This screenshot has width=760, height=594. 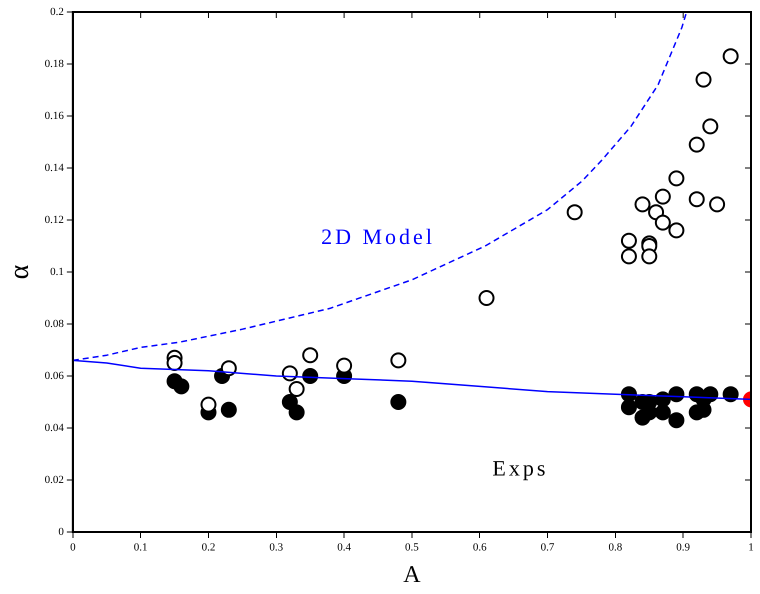 I want to click on x-tick-label: 0.1, so click(x=141, y=547).